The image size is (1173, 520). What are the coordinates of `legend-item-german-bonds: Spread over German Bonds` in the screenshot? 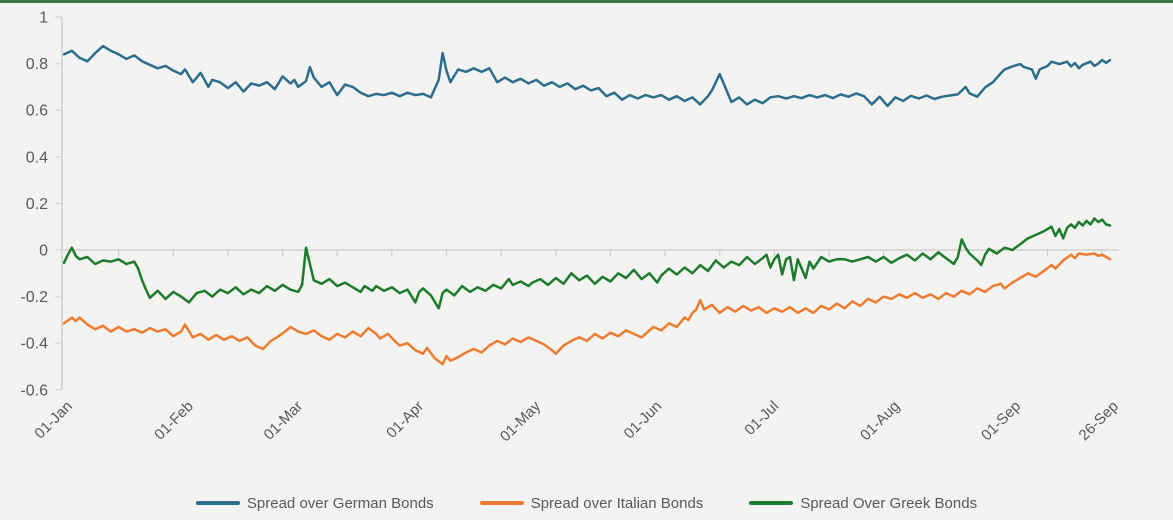 It's located at (314, 503).